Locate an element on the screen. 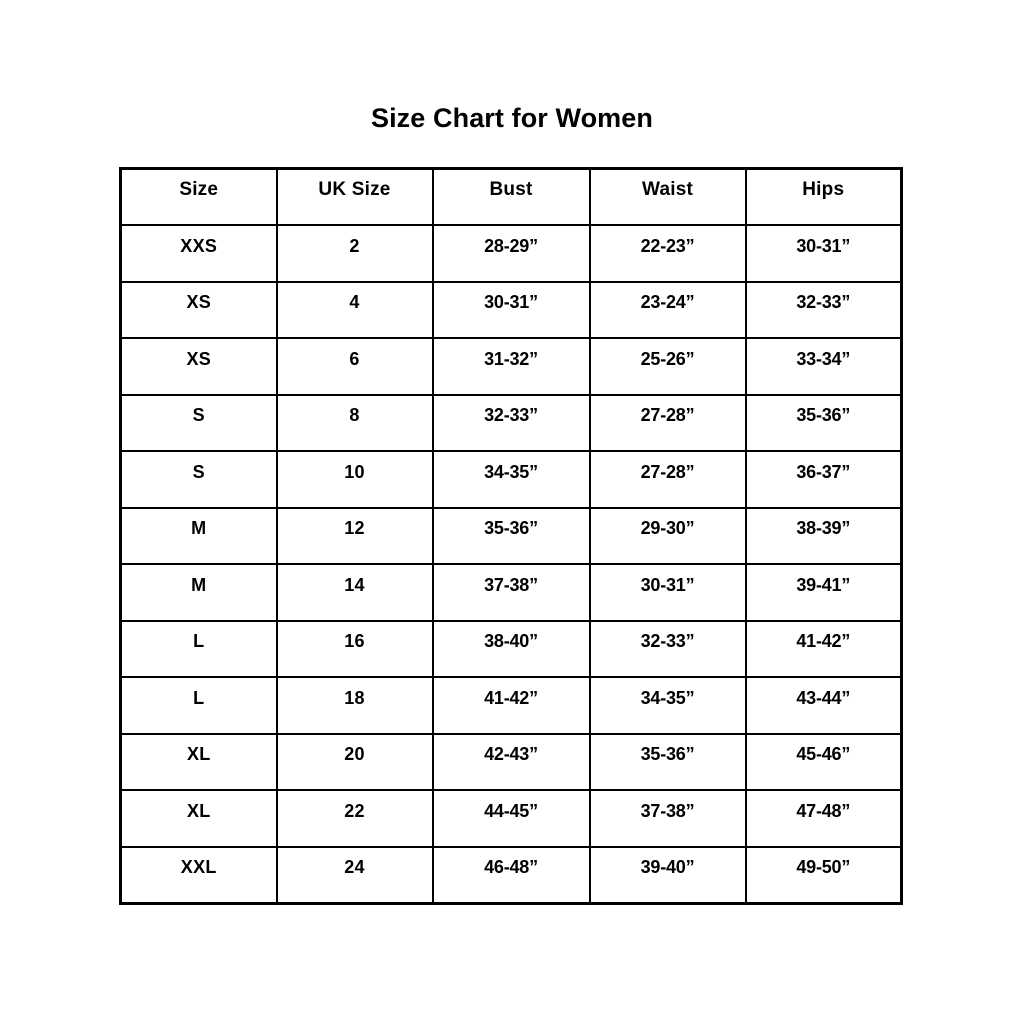 Image resolution: width=1024 pixels, height=1024 pixels. table-header-row: Size UK Size Bust Waist Hips is located at coordinates (511, 196).